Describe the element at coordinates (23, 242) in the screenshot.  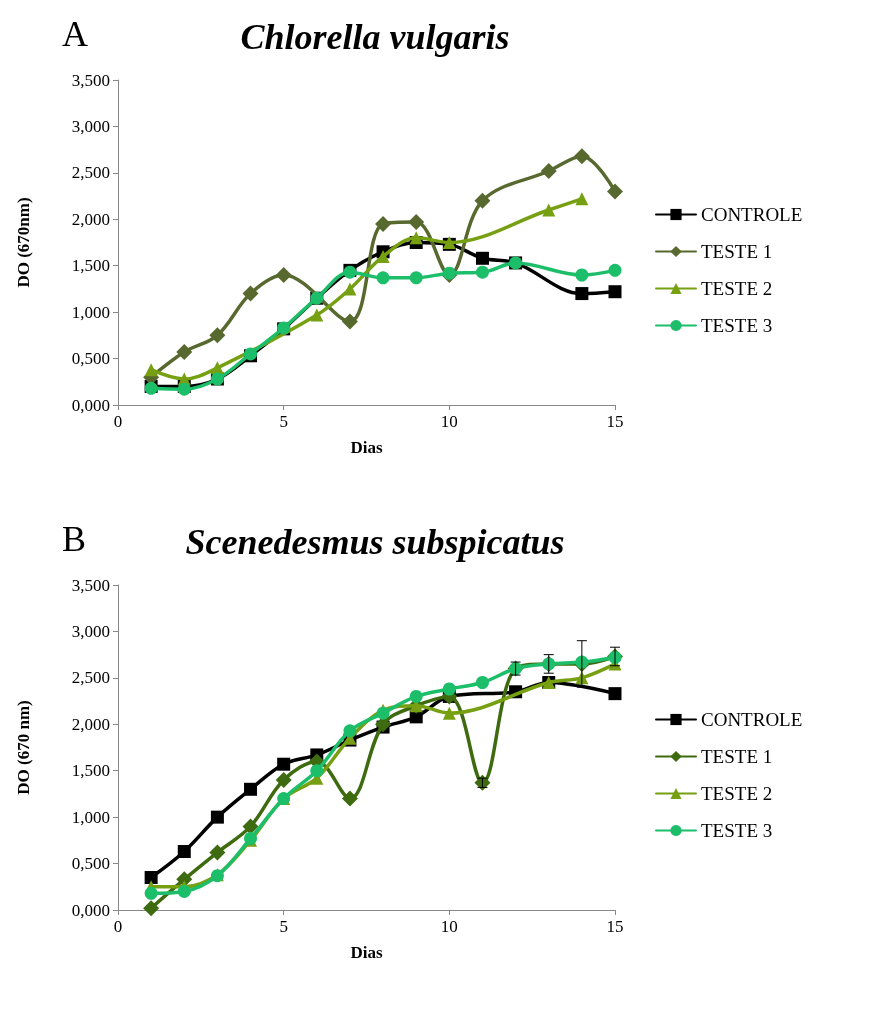
I see `y-axis-title: DO (670nm)` at that location.